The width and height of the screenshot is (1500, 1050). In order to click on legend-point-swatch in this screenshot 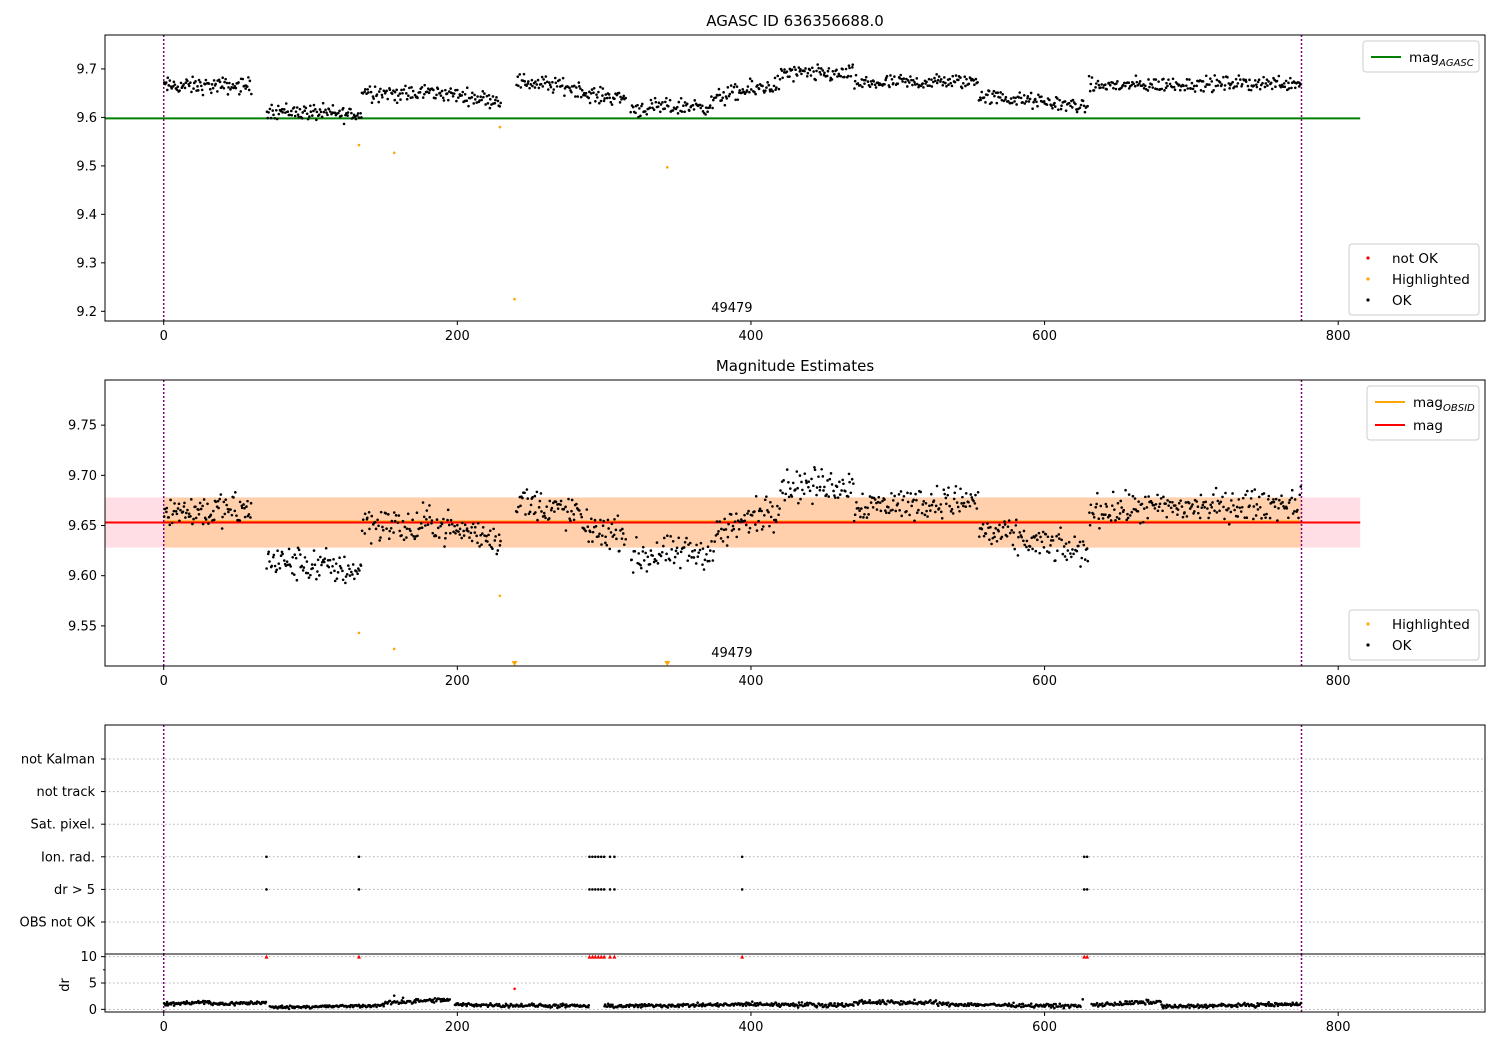, I will do `click(1368, 300)`.